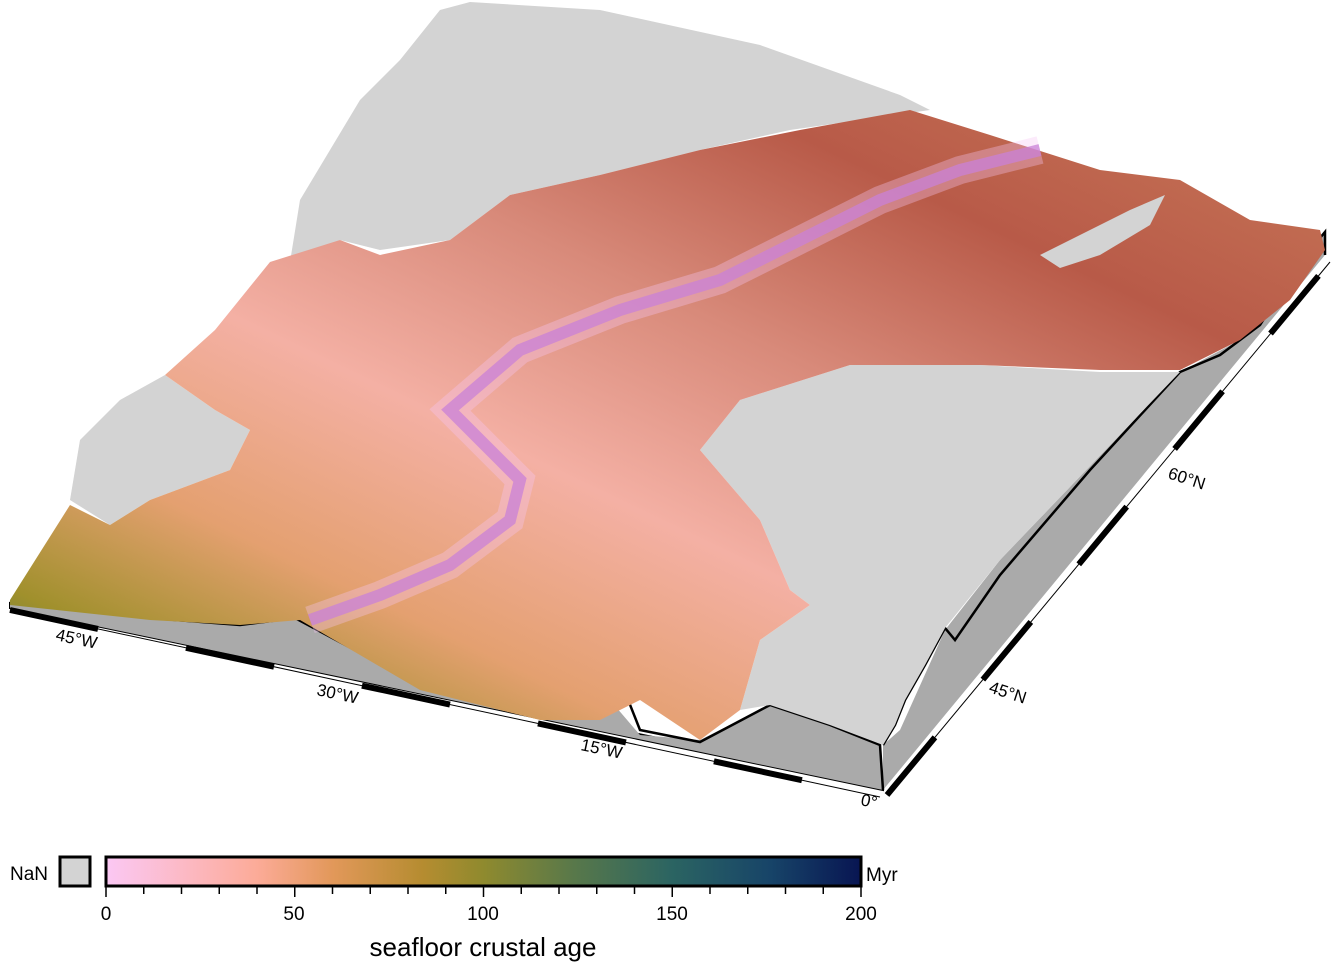 The width and height of the screenshot is (1333, 963). I want to click on y-label-60n: 60°N, so click(1187, 479).